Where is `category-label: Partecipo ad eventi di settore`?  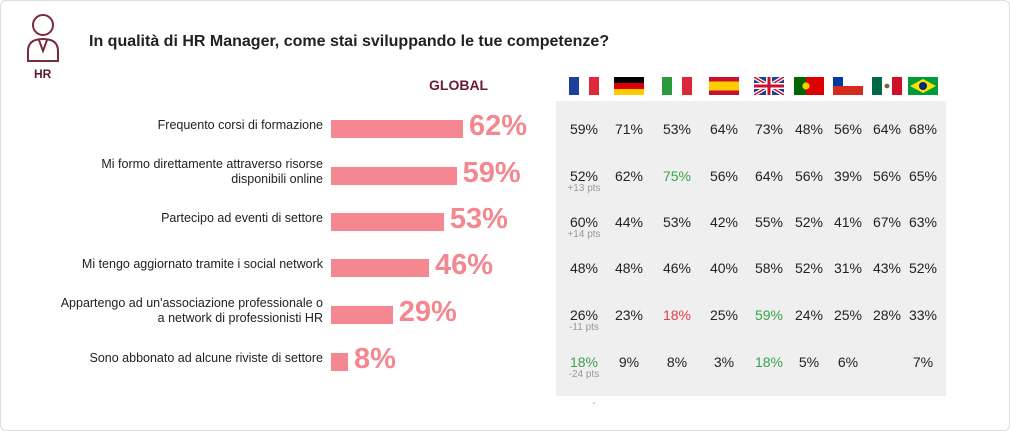 category-label: Partecipo ad eventi di settore is located at coordinates (242, 217).